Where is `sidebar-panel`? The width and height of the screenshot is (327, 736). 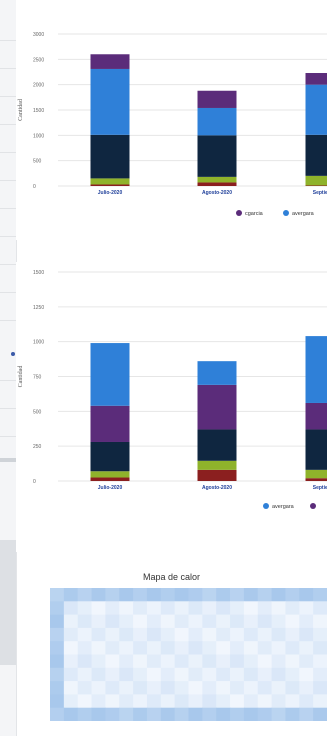 sidebar-panel is located at coordinates (8, 602).